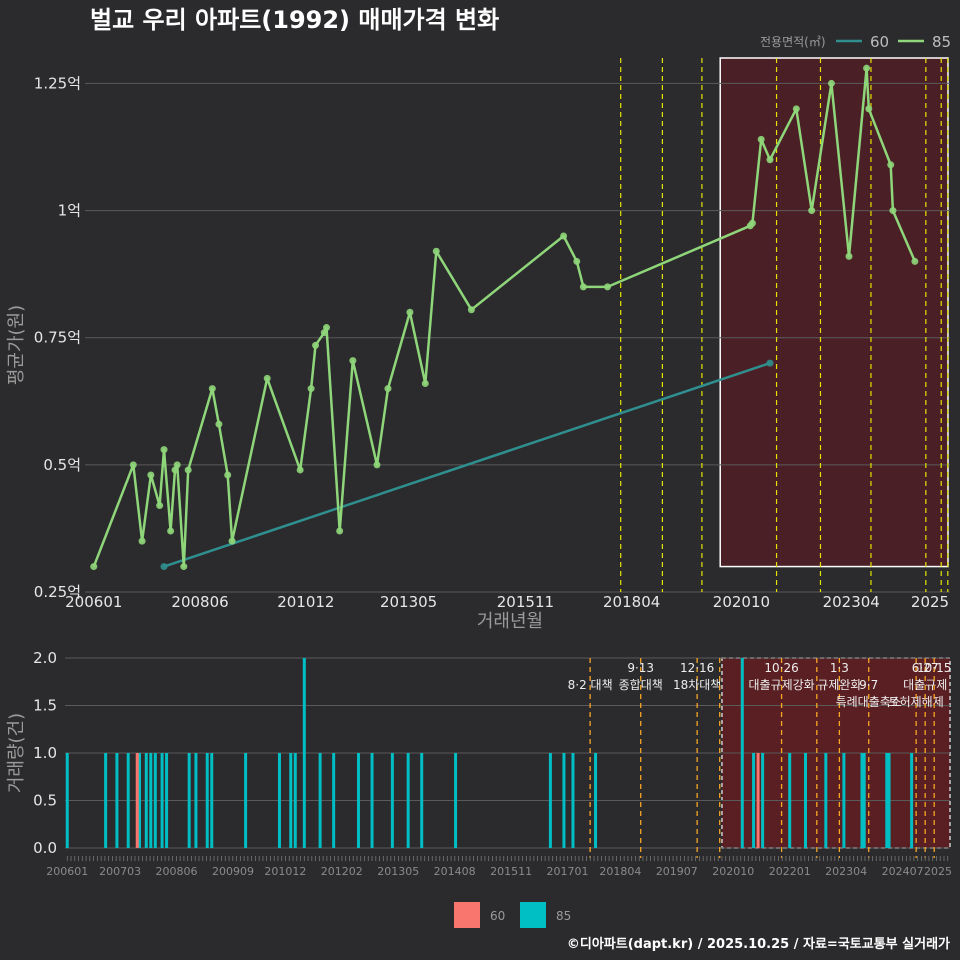 This screenshot has width=960, height=960. I want to click on bottom-x-tick-label: 201804, so click(620, 871).